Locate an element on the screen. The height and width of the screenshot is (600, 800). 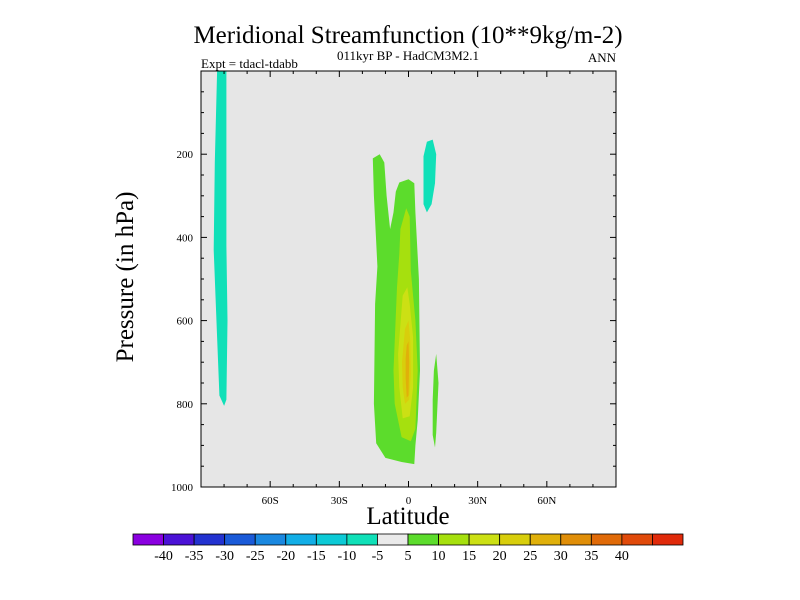
colorbar-label-1: -35 is located at coordinates (194, 556).